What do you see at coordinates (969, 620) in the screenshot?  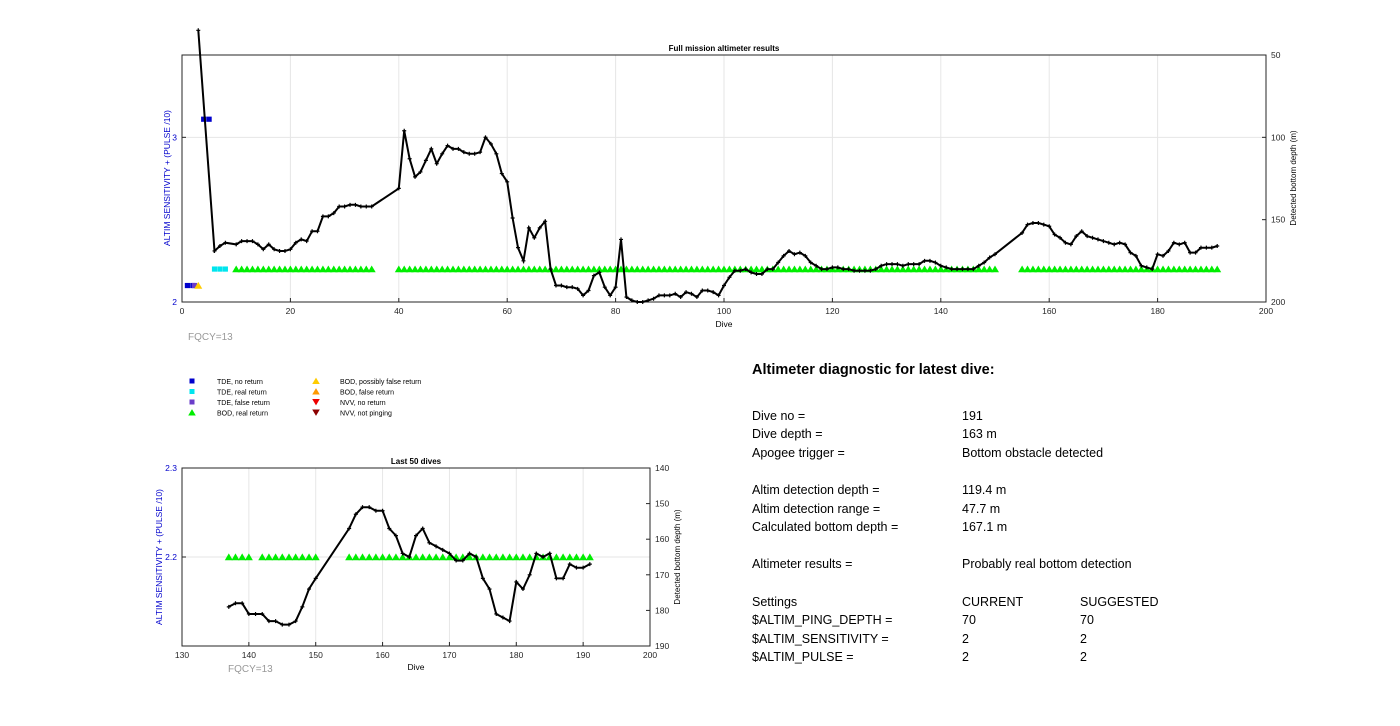 I see `setting-ping-depth-current: 70` at bounding box center [969, 620].